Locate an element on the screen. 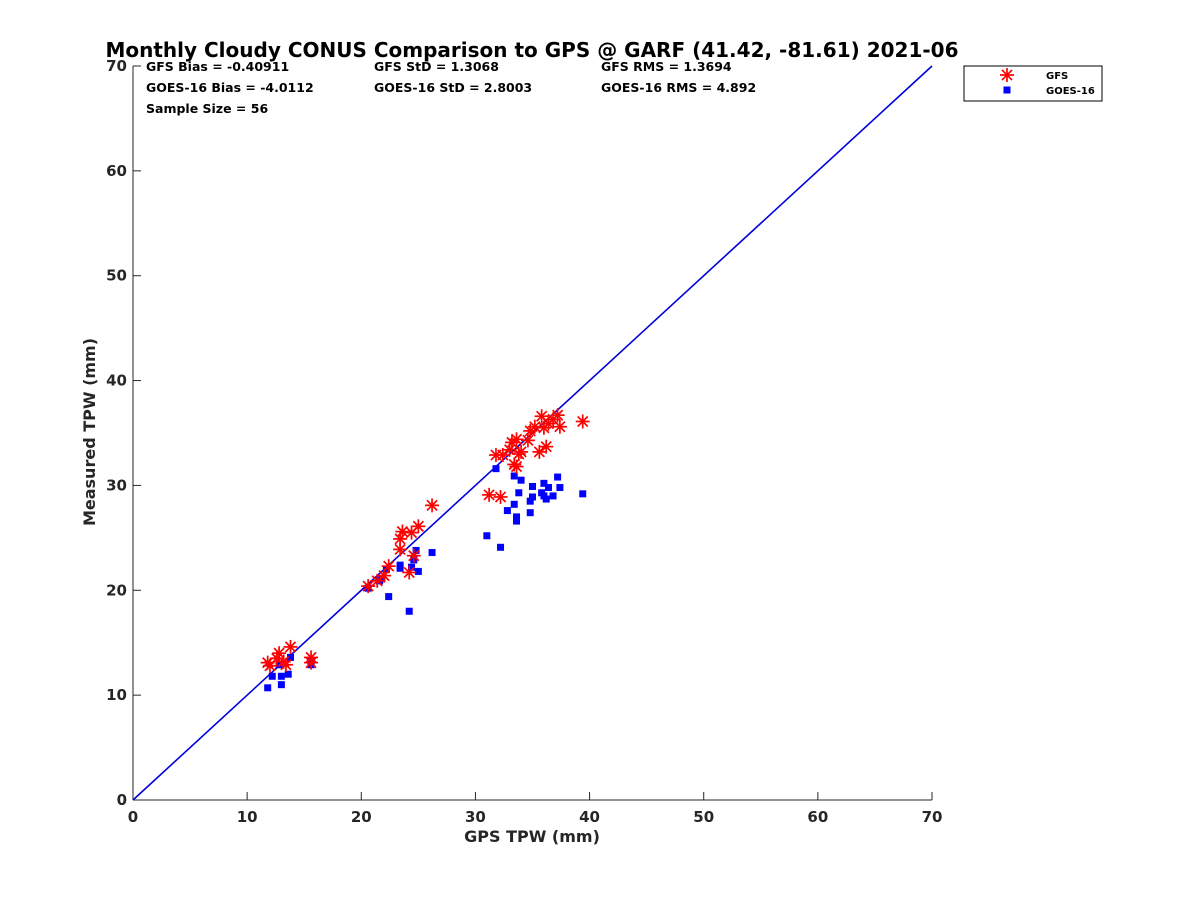  x-tick-label: 40 is located at coordinates (589, 817).